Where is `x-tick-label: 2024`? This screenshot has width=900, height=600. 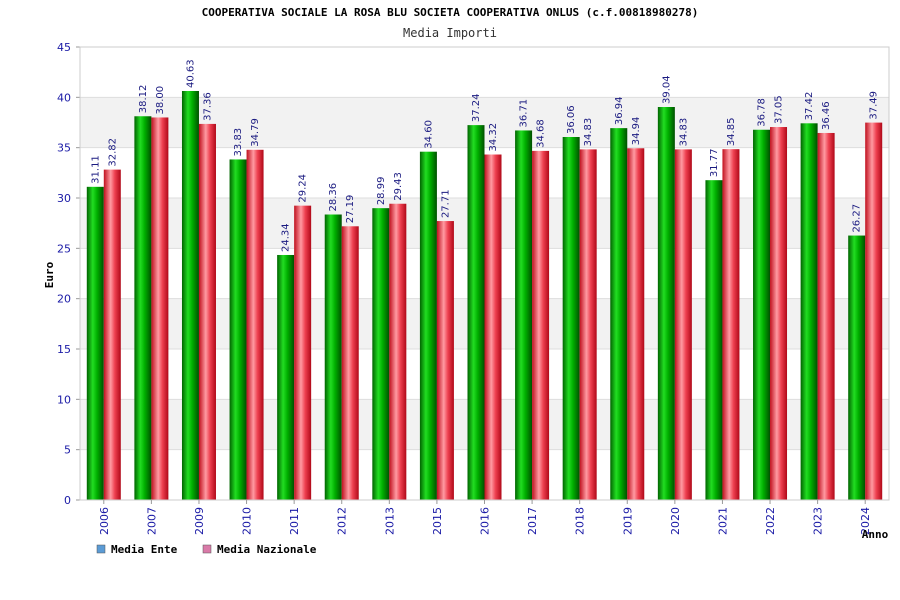
x-tick-label: 2024 is located at coordinates (865, 521).